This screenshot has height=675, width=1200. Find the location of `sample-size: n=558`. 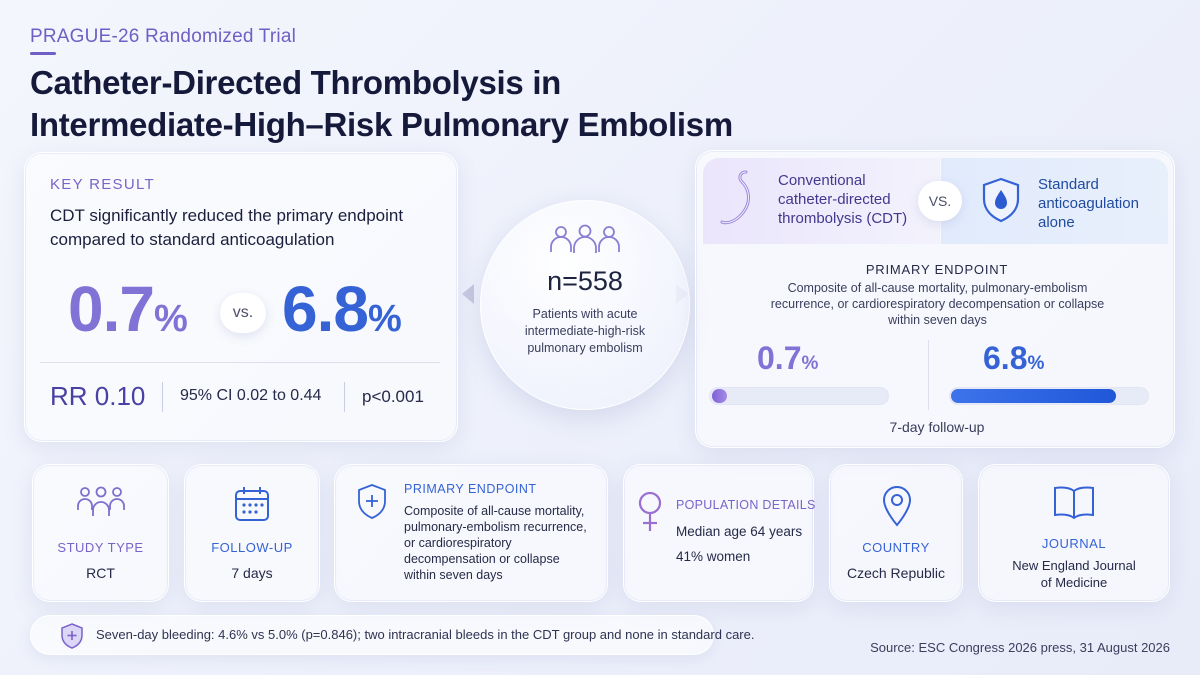

sample-size: n=558 is located at coordinates (585, 281).